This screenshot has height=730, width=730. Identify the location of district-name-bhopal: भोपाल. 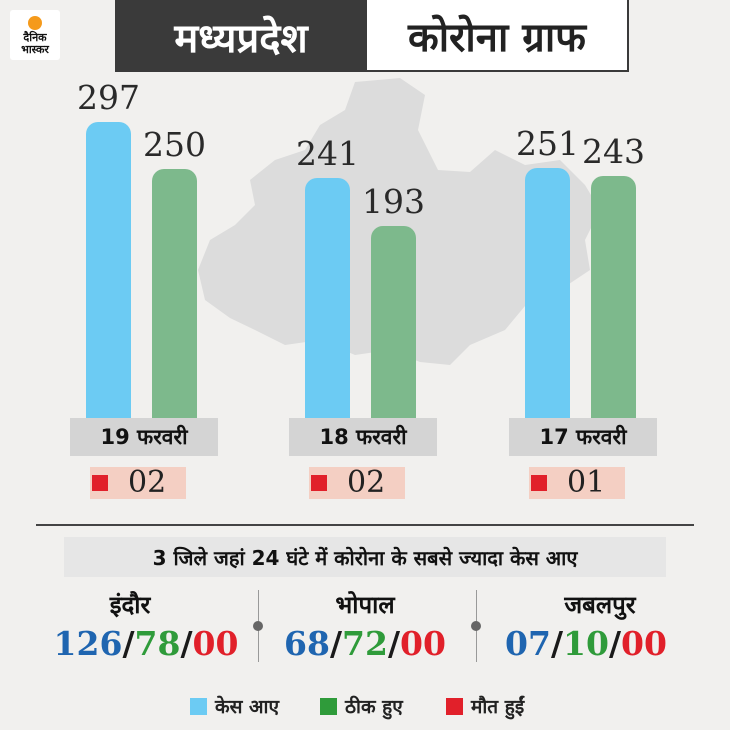
(365, 605).